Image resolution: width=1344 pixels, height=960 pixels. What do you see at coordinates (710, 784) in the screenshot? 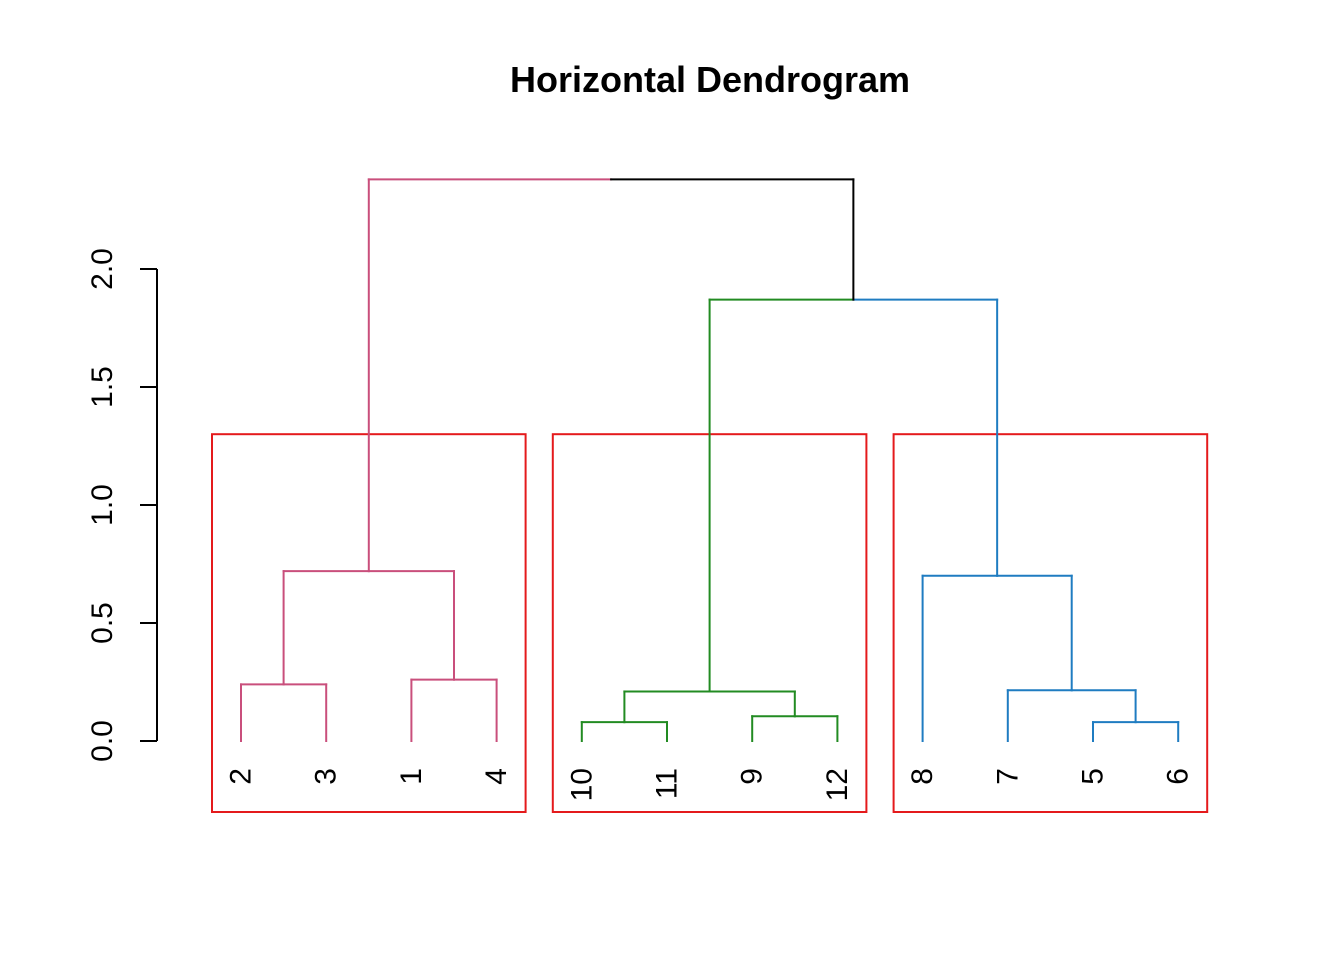
I see `leaf-labels: 2 3 1 4 10 11 9 12 8 7 5 6` at bounding box center [710, 784].